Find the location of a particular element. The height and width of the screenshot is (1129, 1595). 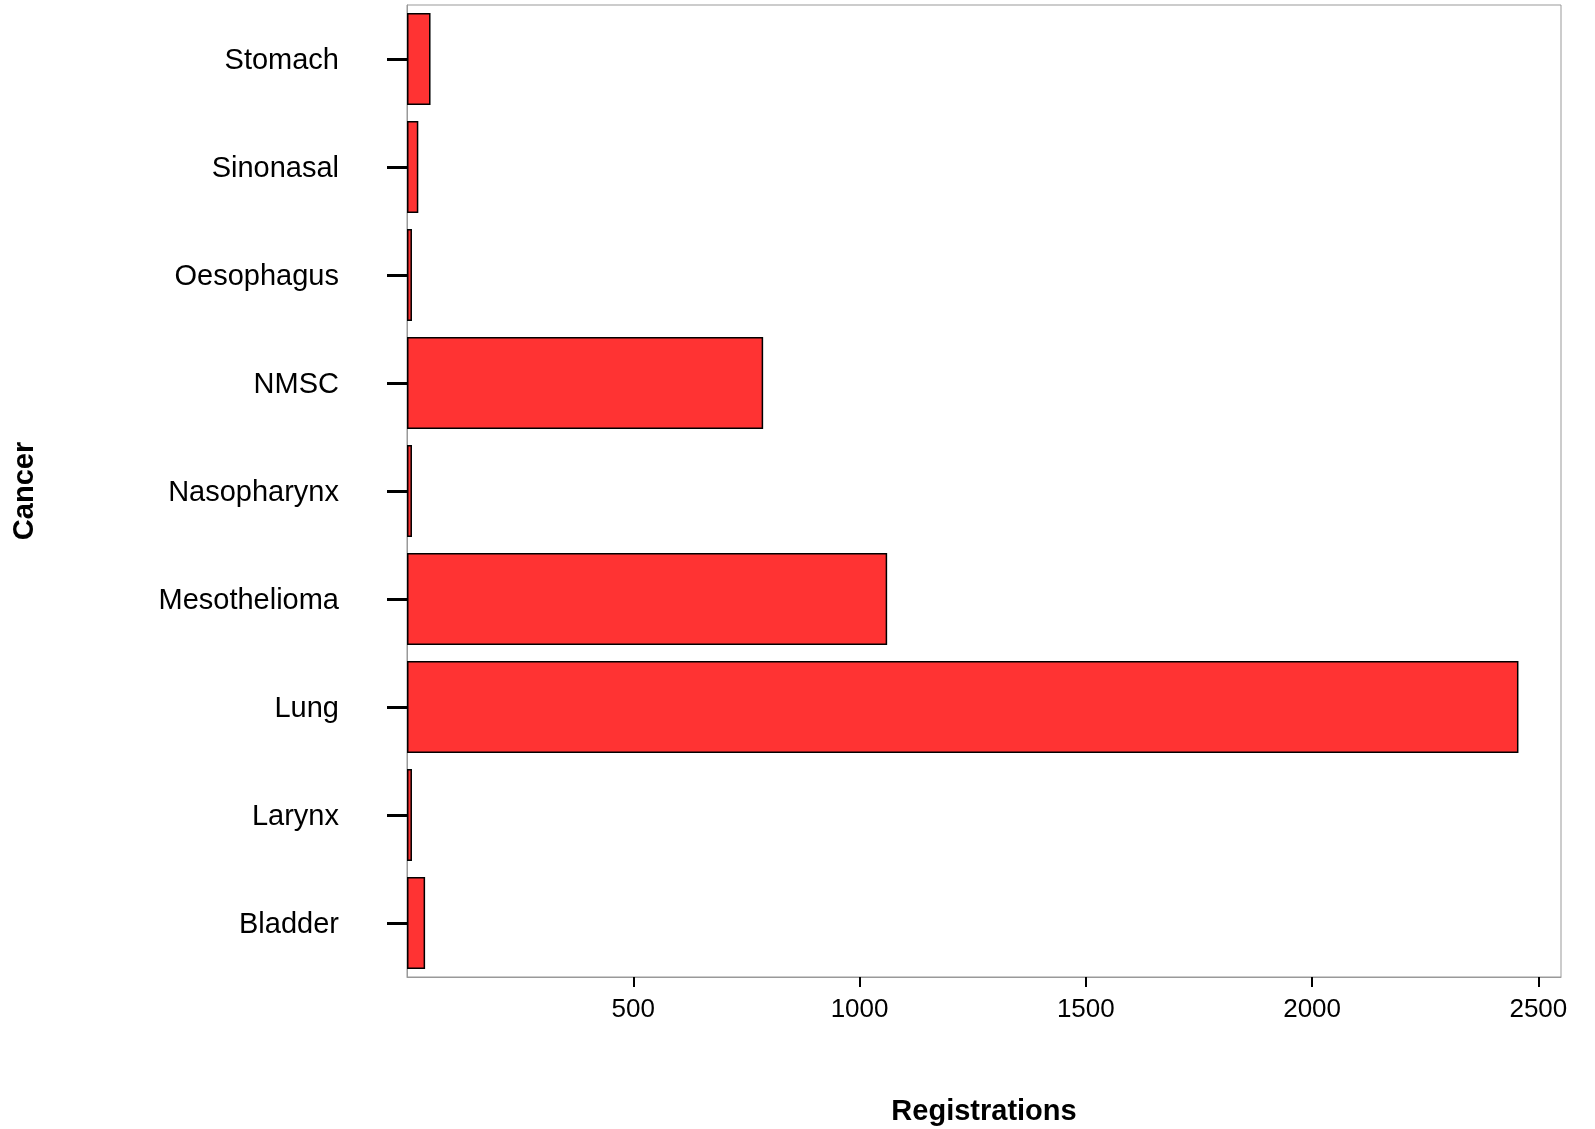

y-tick-label: Nasopharynx is located at coordinates (254, 491).